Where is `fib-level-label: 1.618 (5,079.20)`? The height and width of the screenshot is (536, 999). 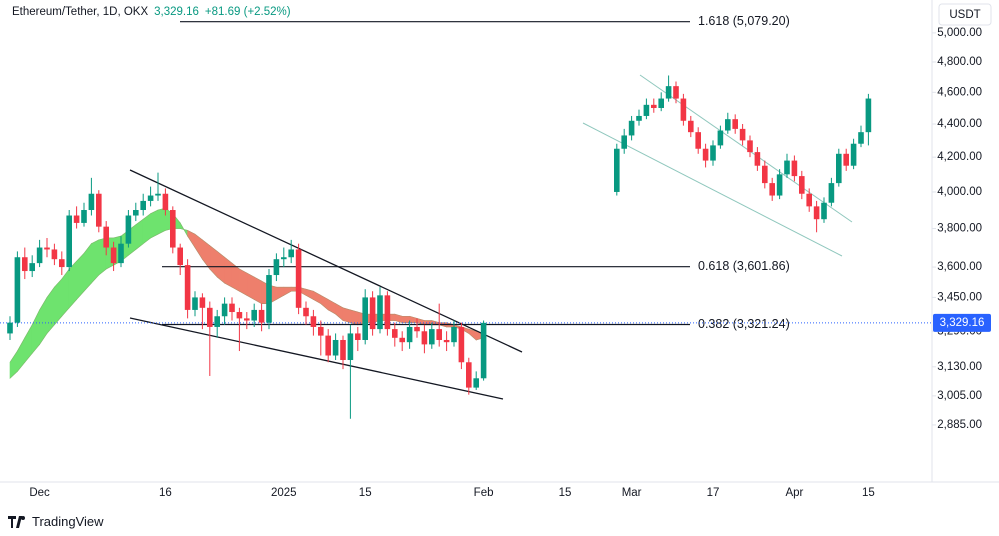
fib-level-label: 1.618 (5,079.20) is located at coordinates (744, 21).